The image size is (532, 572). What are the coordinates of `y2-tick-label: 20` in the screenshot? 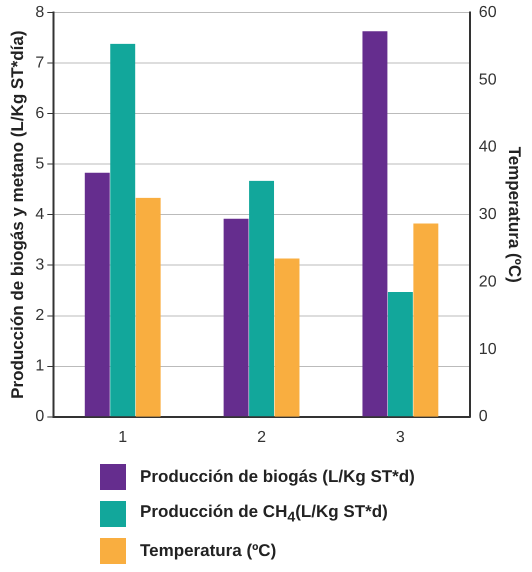 It's located at (487, 281).